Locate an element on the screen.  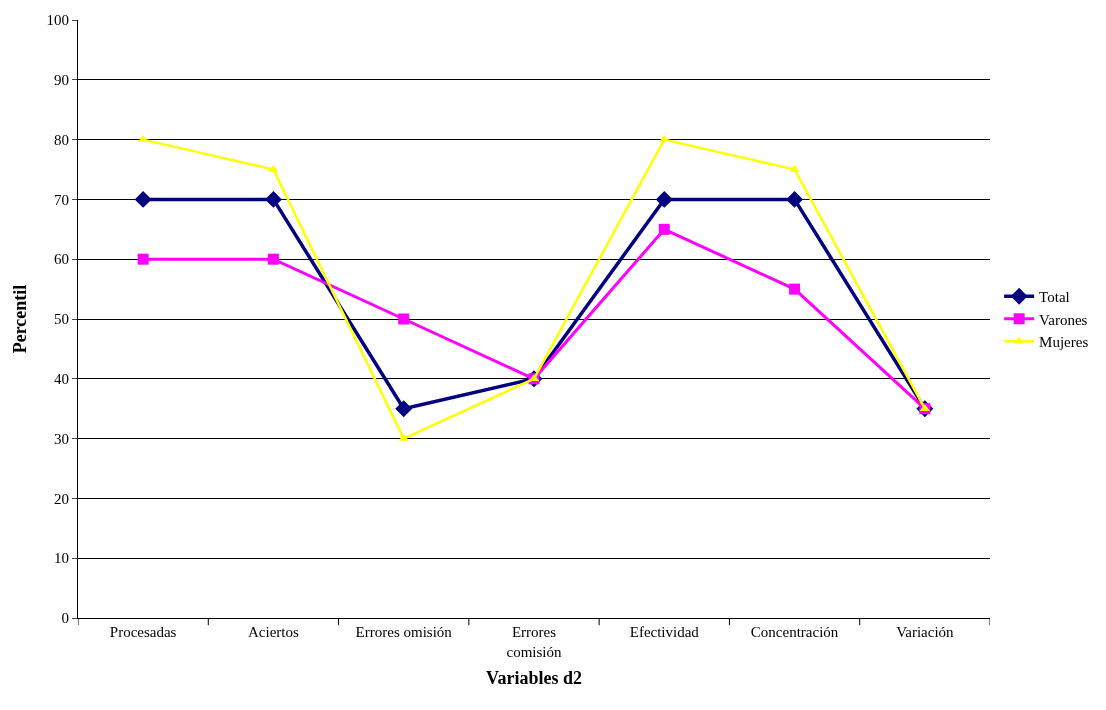
y-tick-label: 30 is located at coordinates (61, 438).